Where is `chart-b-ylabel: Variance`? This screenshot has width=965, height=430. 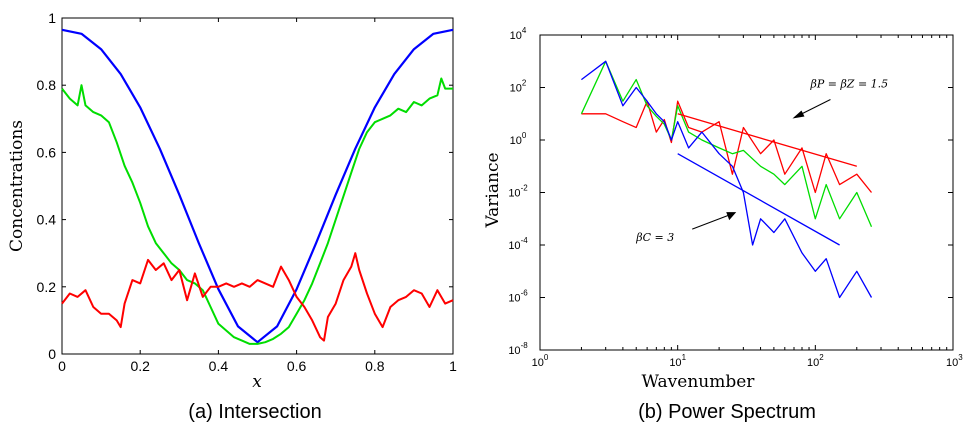 chart-b-ylabel: Variance is located at coordinates (493, 190).